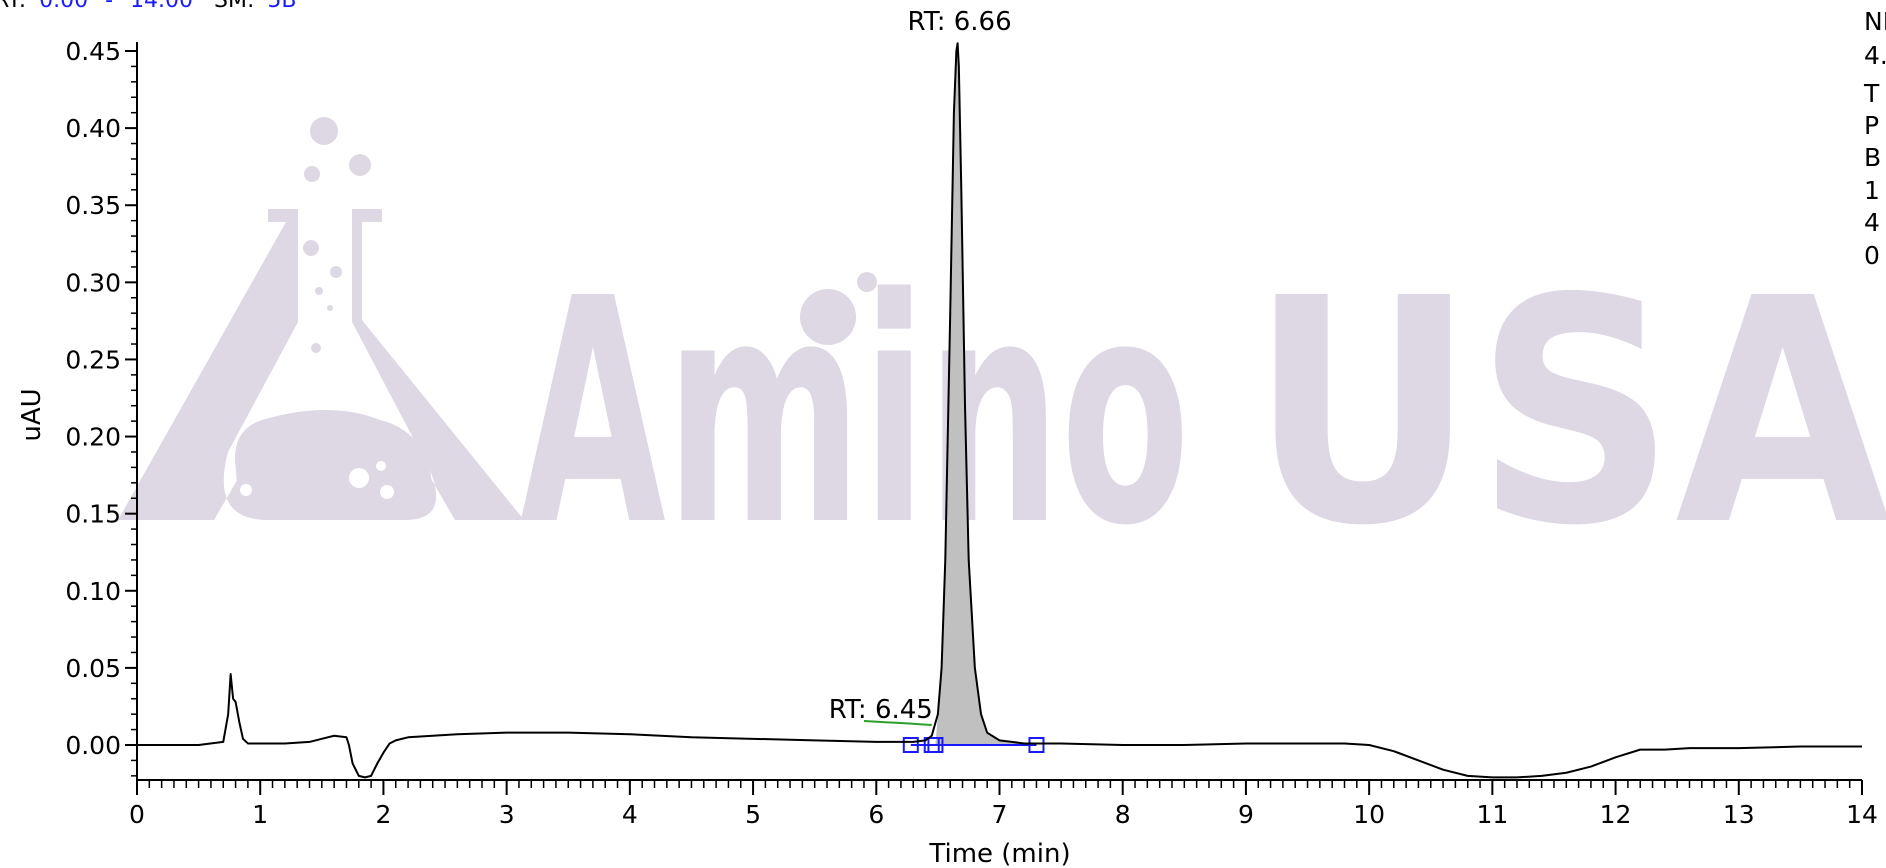 Image resolution: width=1886 pixels, height=868 pixels. What do you see at coordinates (1872, 157) in the screenshot?
I see `side-info-line: B` at bounding box center [1872, 157].